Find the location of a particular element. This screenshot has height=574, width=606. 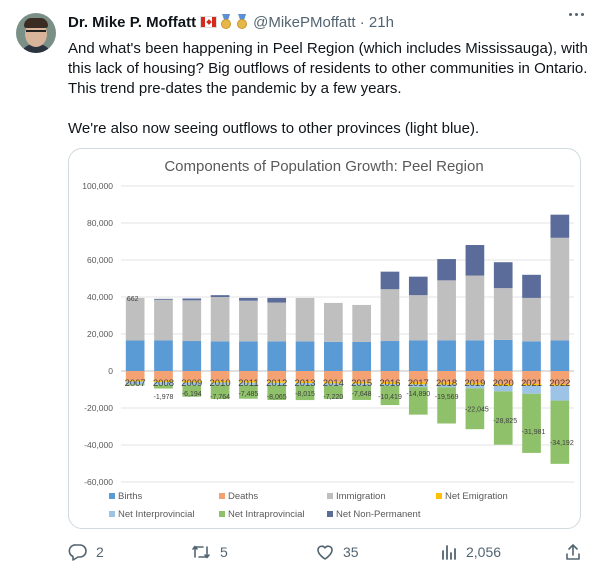

reply-button: 2 is located at coordinates (86, 552).